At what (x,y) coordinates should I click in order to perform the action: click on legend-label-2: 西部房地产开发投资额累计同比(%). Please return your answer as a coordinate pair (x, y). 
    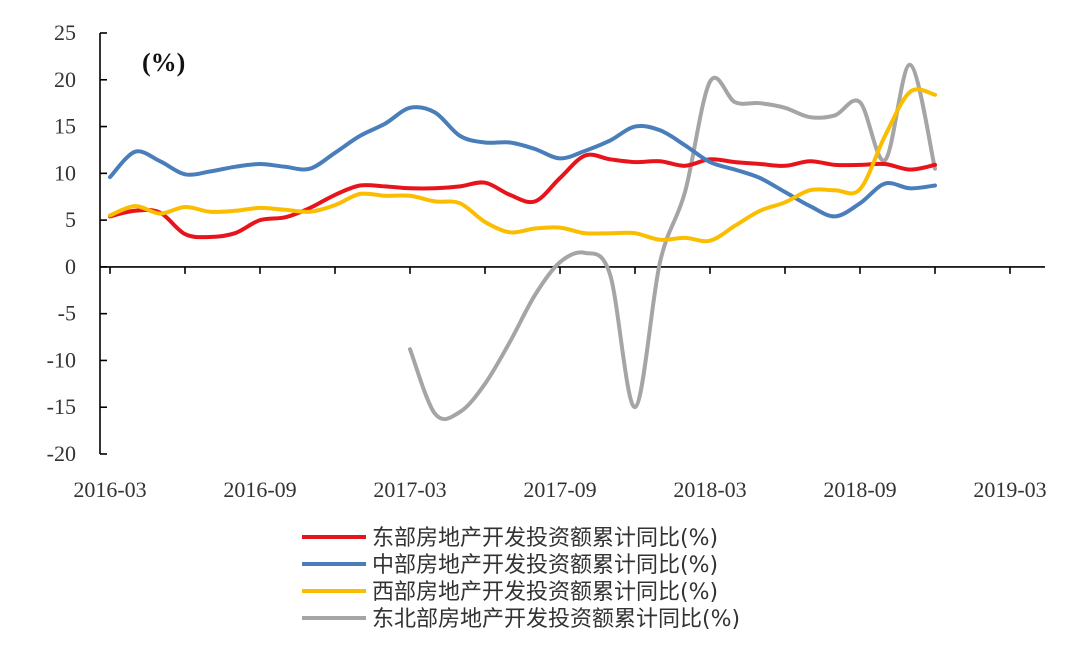
    Looking at the image, I should click on (545, 592).